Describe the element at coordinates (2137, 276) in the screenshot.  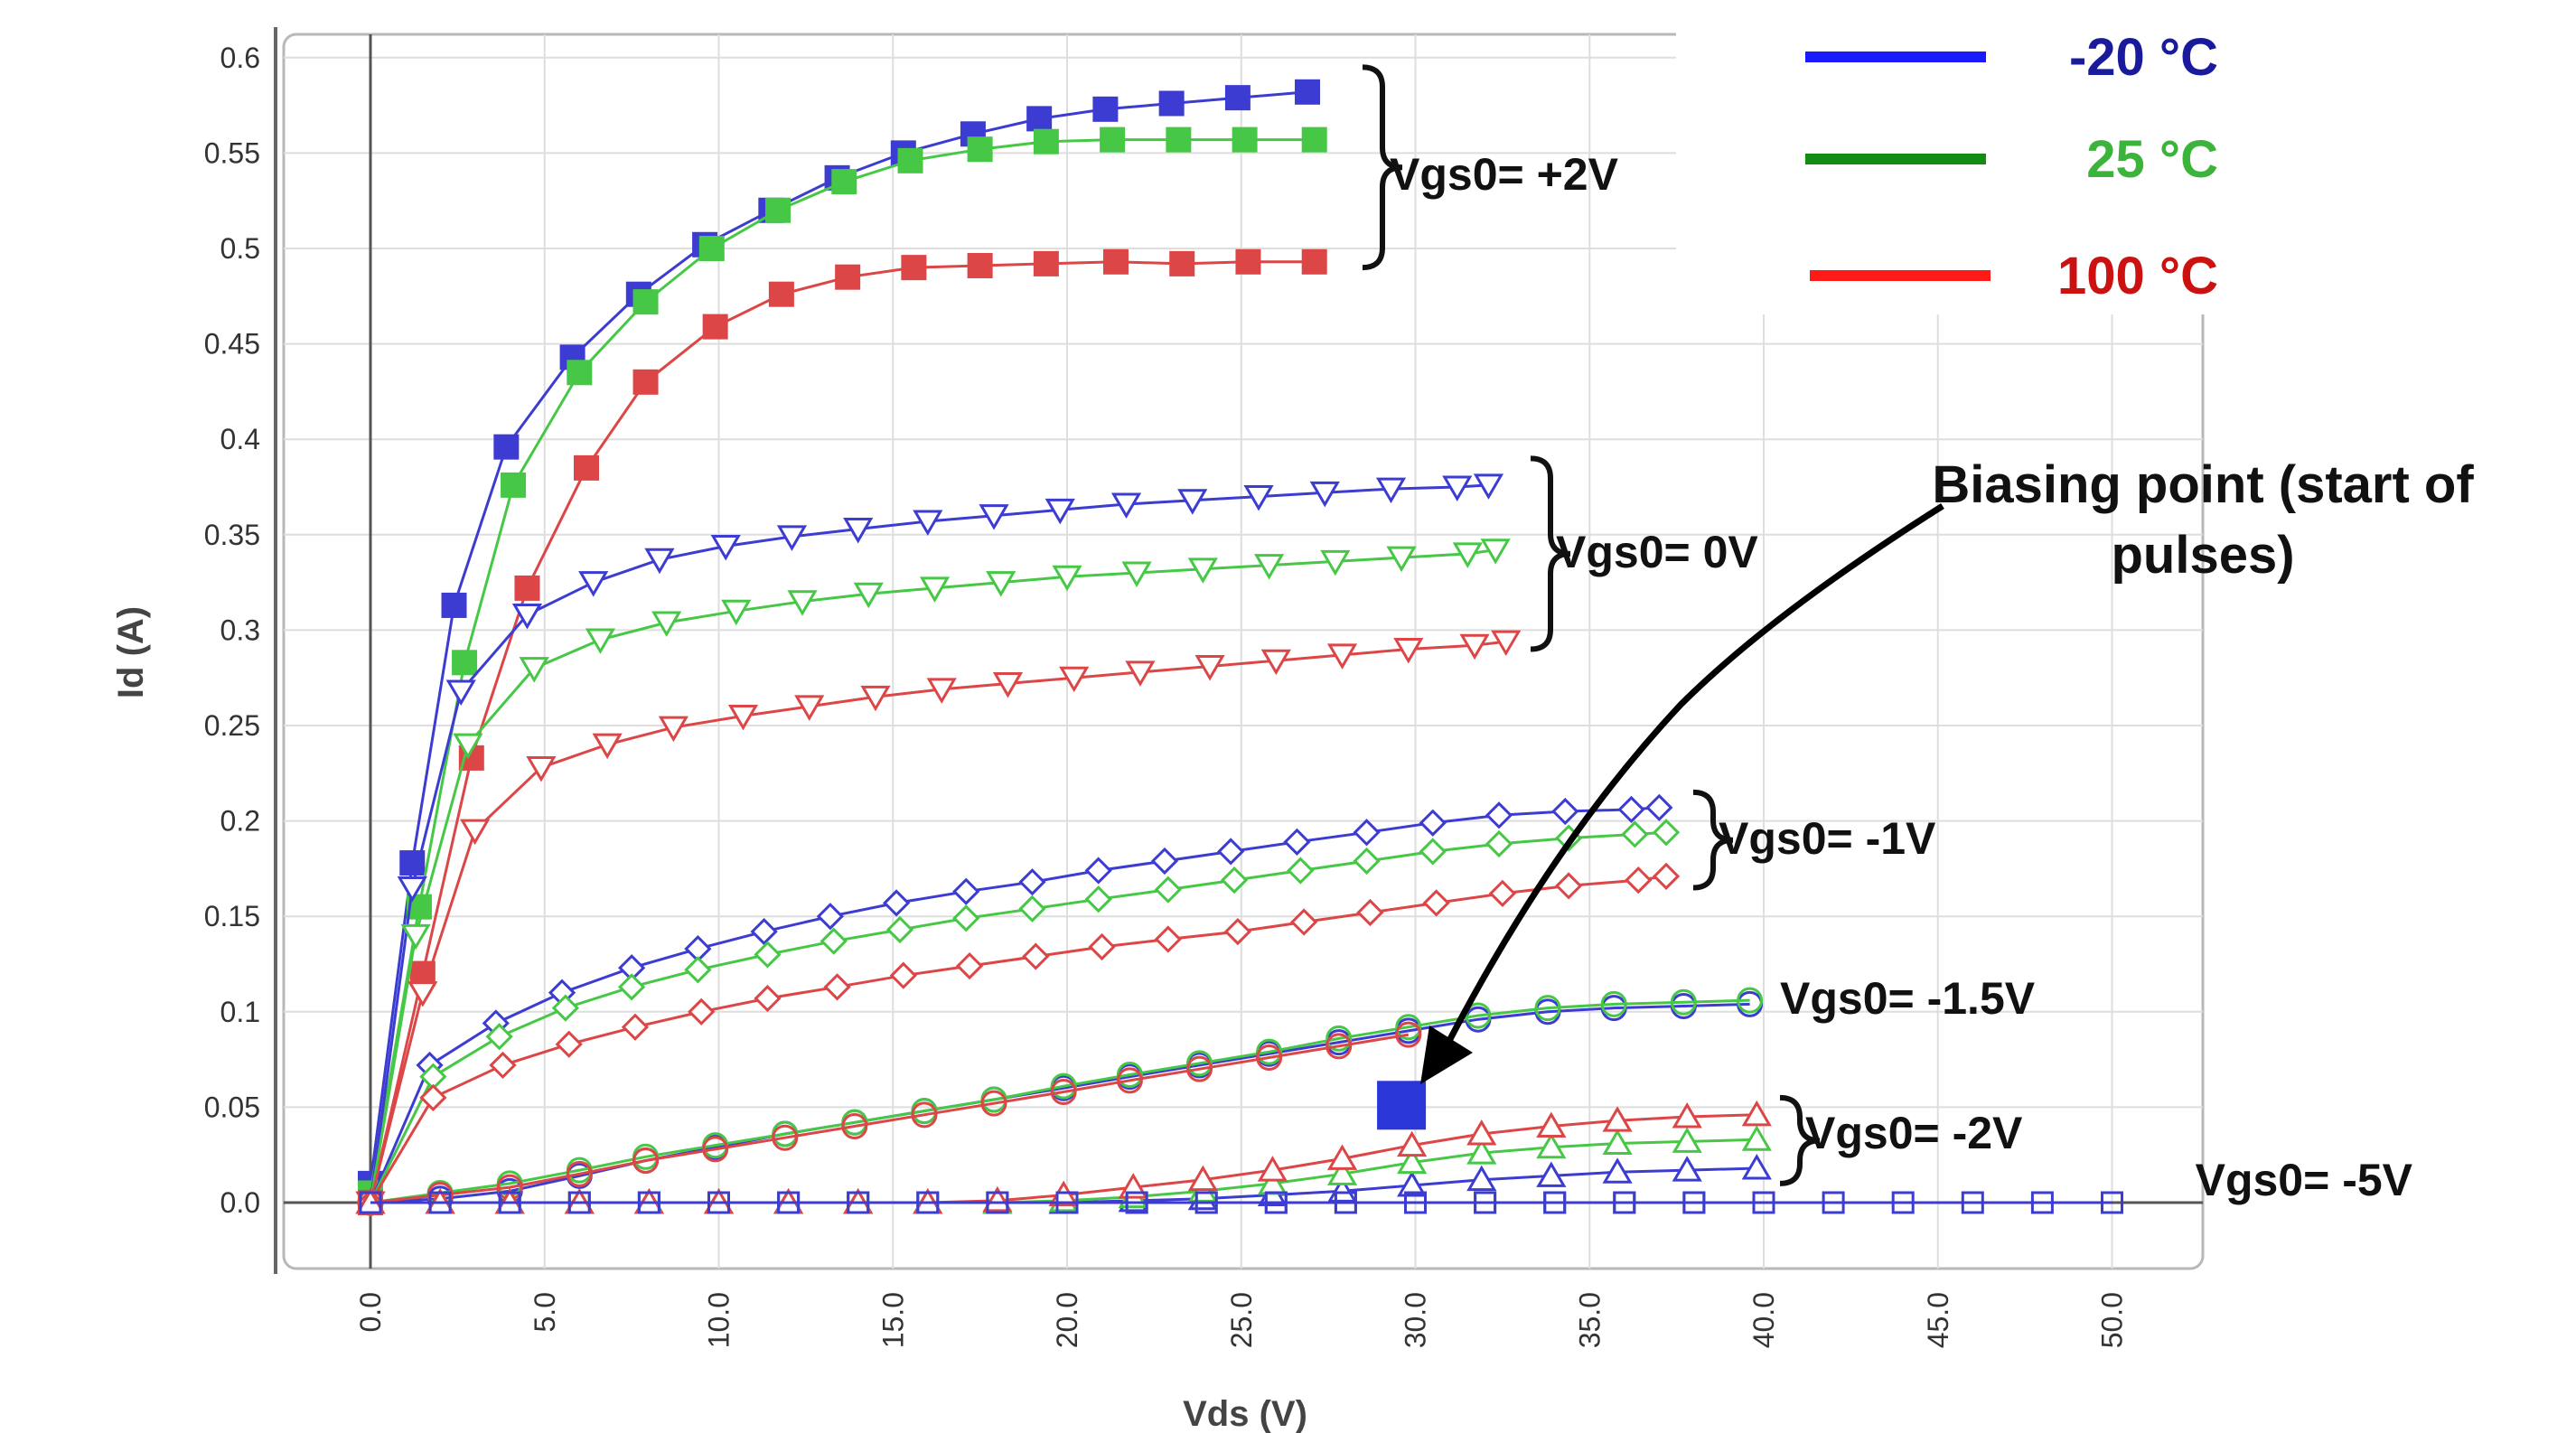
I see `legend-label: 100 °C` at that location.